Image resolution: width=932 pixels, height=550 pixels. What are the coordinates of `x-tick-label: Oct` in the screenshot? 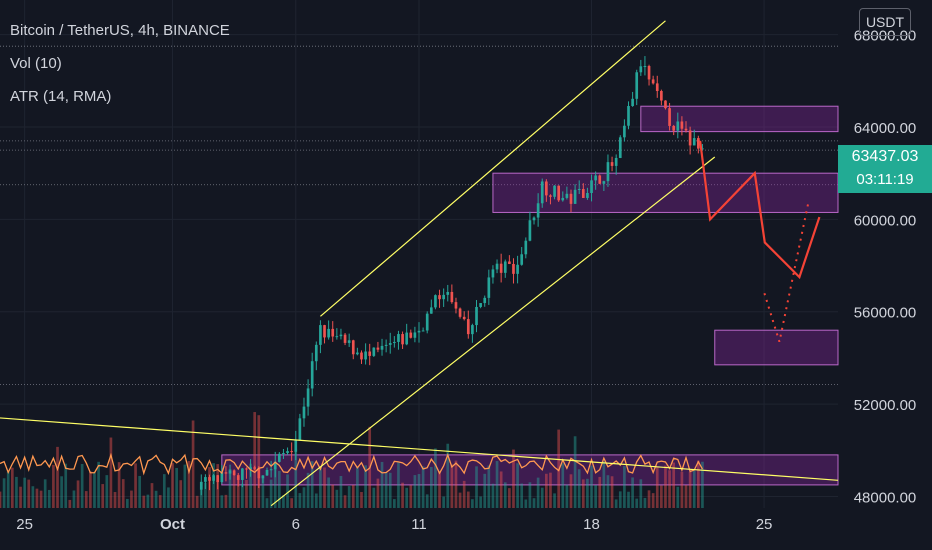 It's located at (172, 524).